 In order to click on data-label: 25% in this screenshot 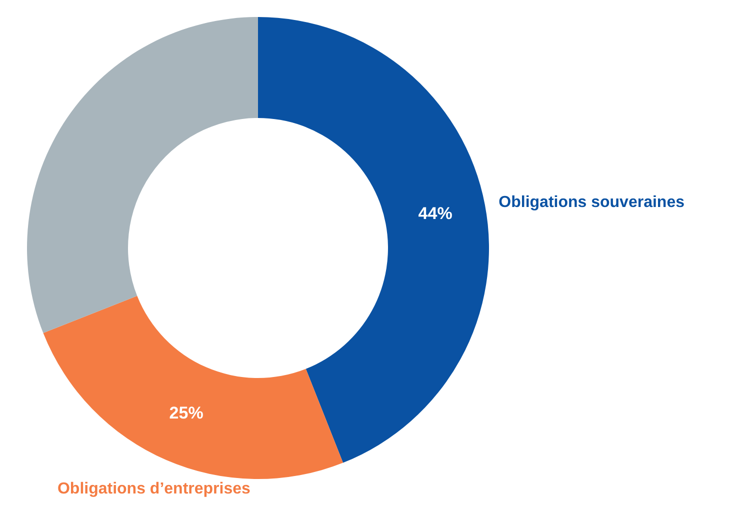, I will do `click(186, 413)`.